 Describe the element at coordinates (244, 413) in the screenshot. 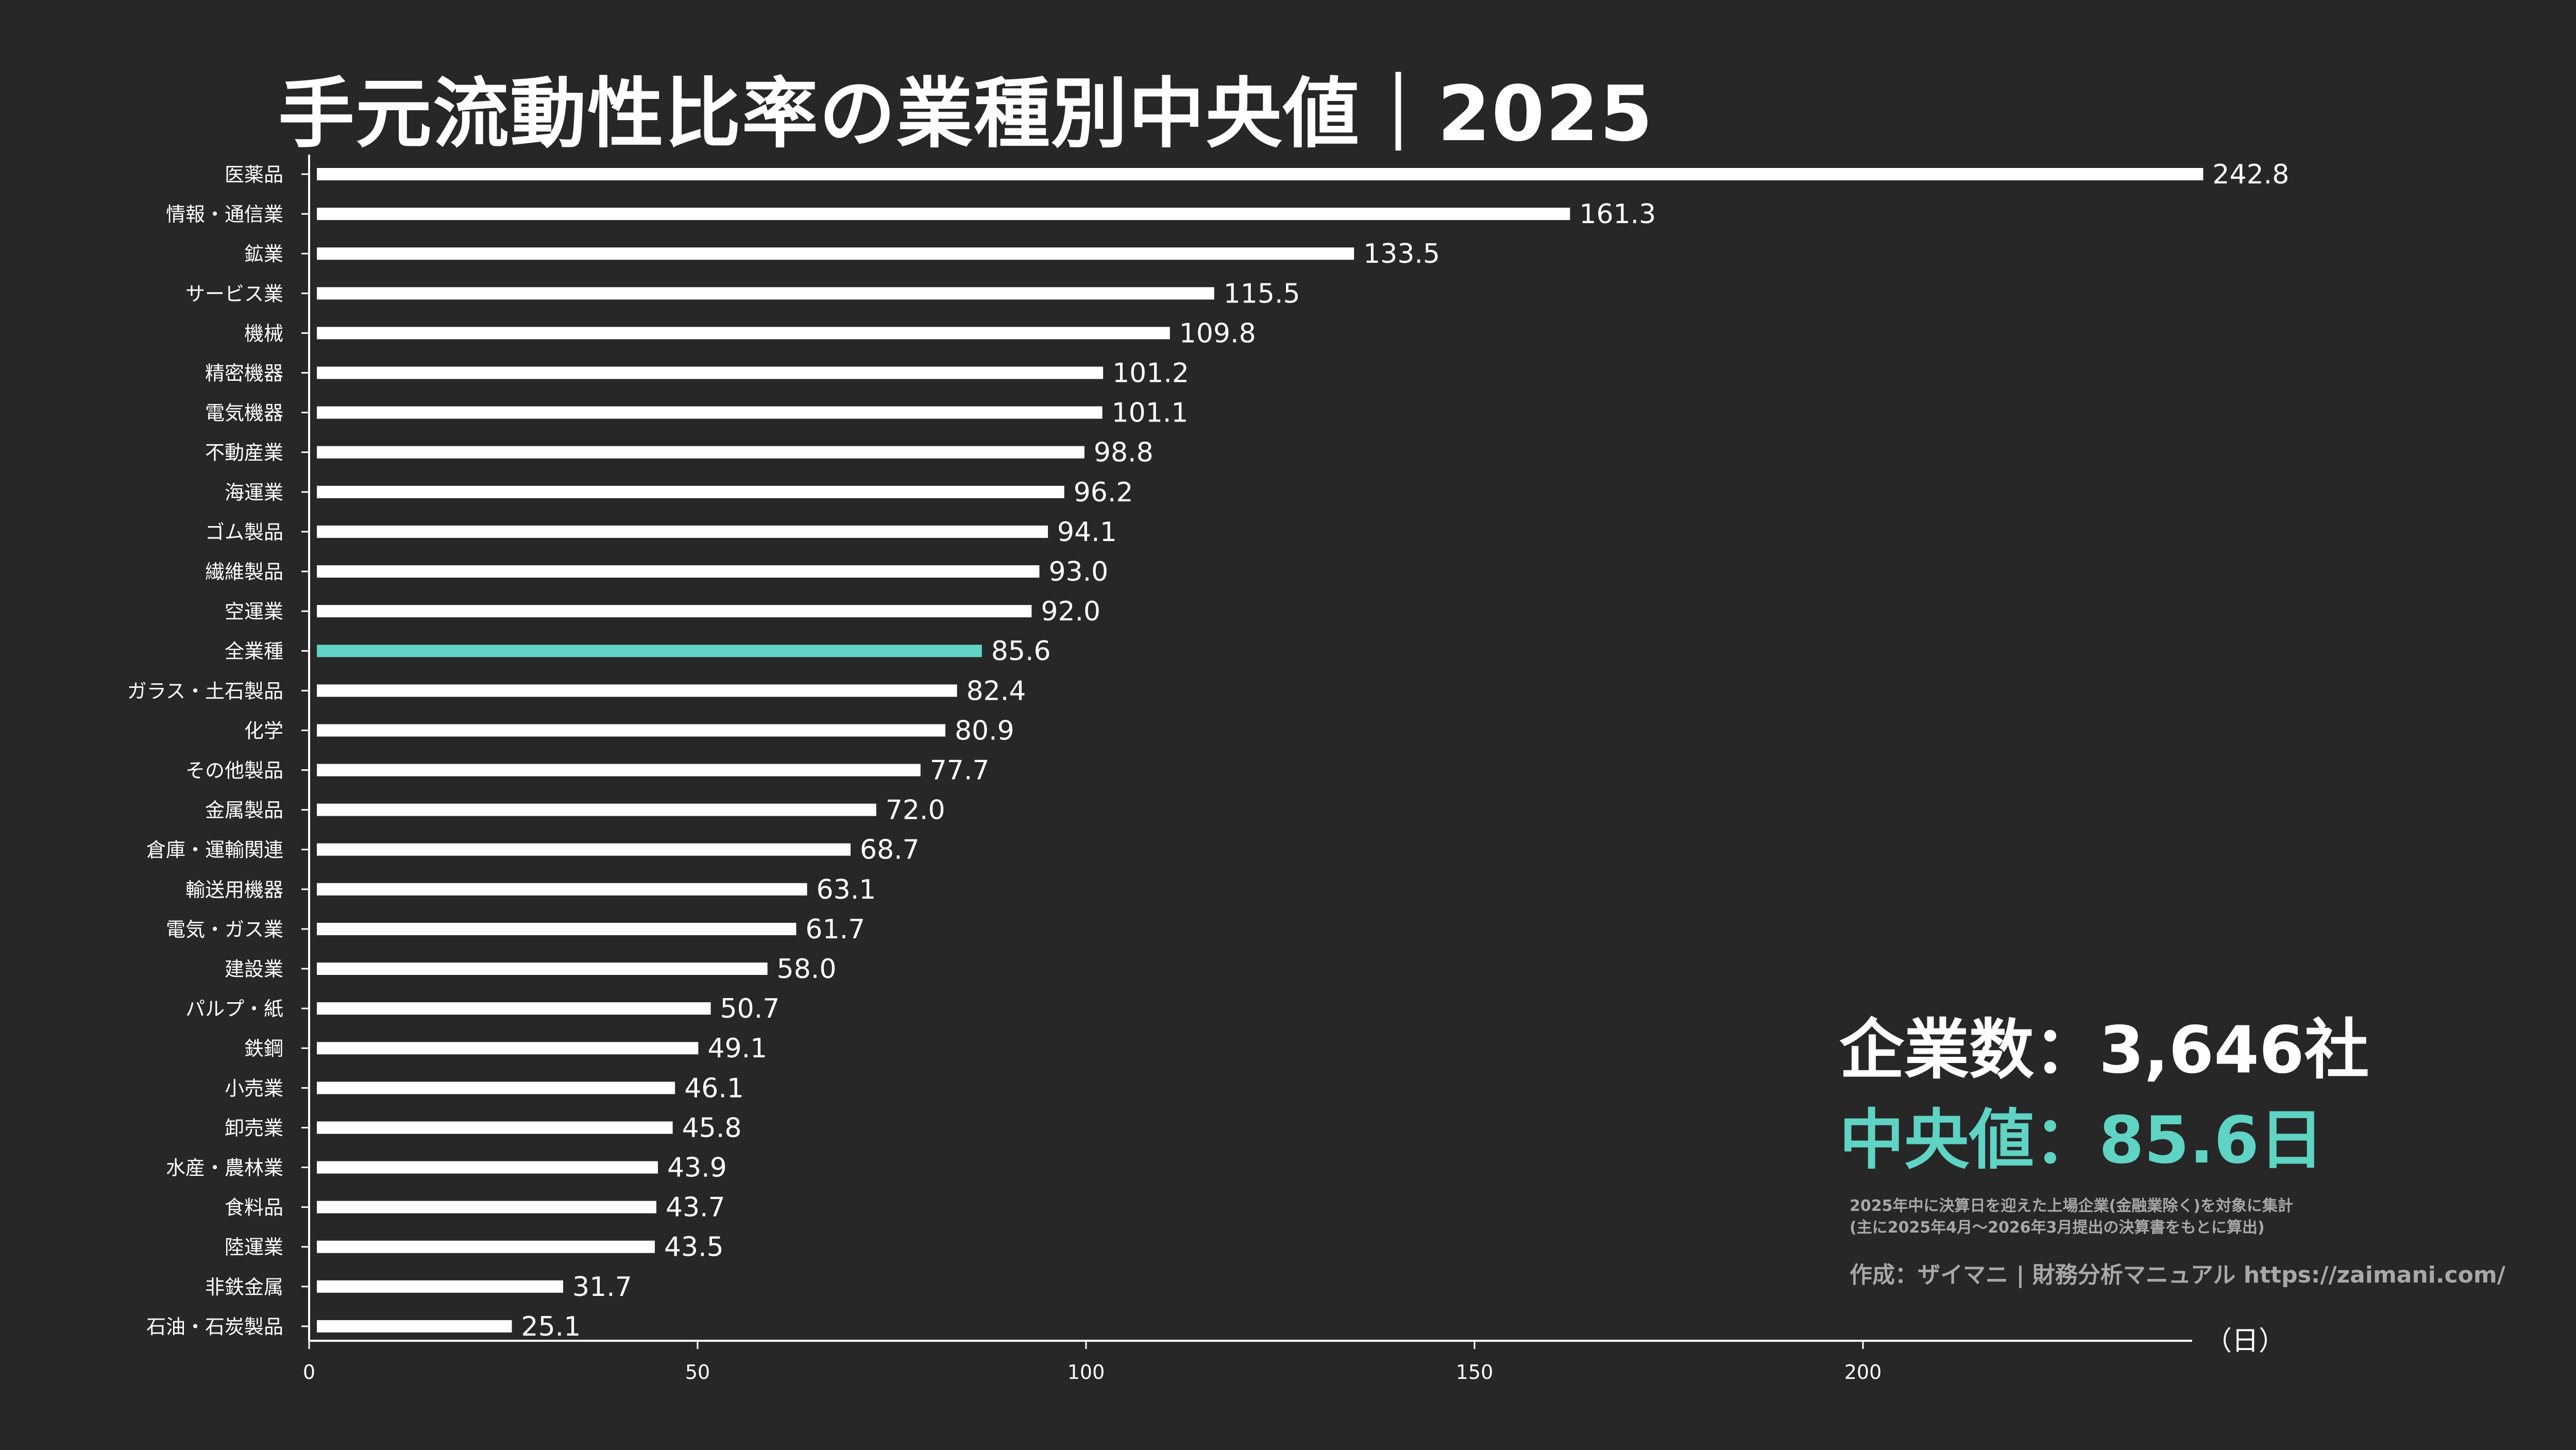

I see `category-label: 電気機器` at that location.